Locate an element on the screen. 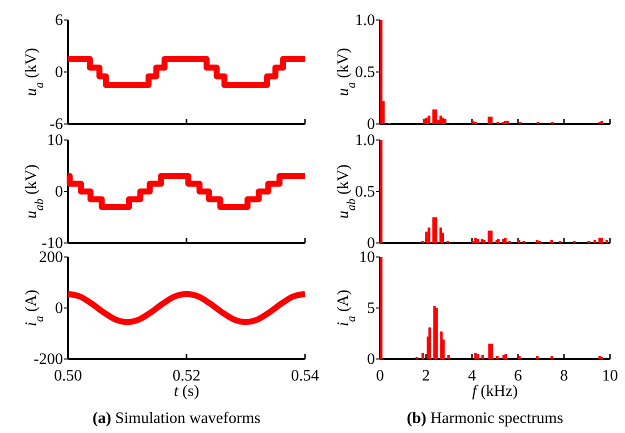  x-tick-label: 0.52 is located at coordinates (186, 375).